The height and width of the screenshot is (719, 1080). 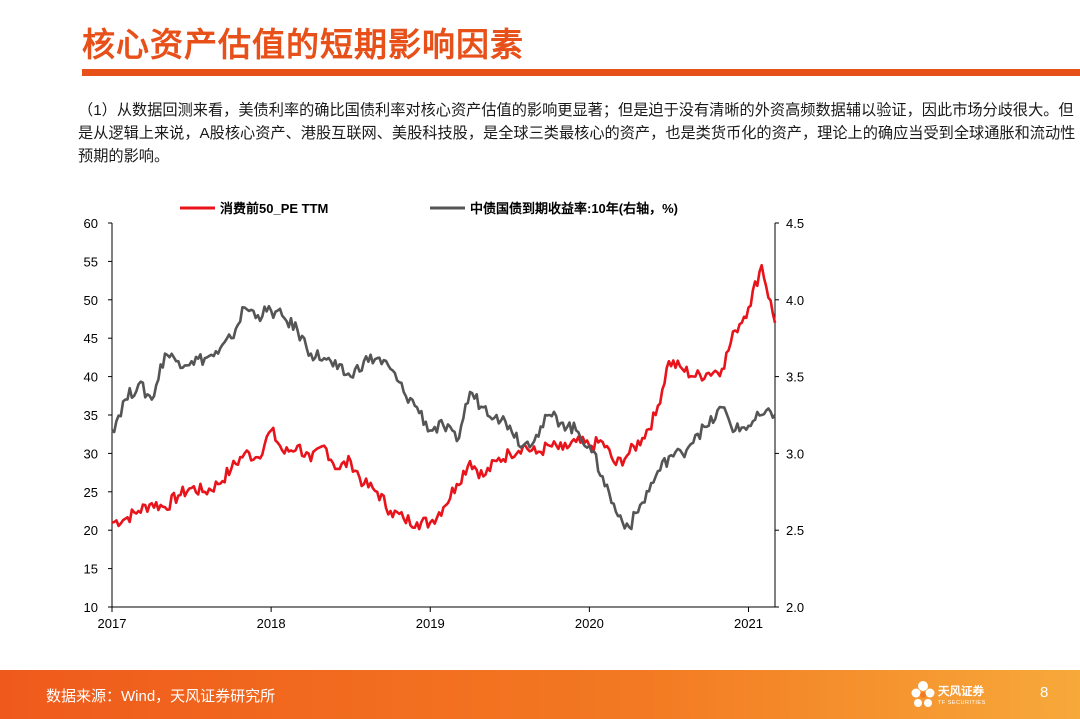 I want to click on y-left-tick-label: 35, so click(x=91, y=415).